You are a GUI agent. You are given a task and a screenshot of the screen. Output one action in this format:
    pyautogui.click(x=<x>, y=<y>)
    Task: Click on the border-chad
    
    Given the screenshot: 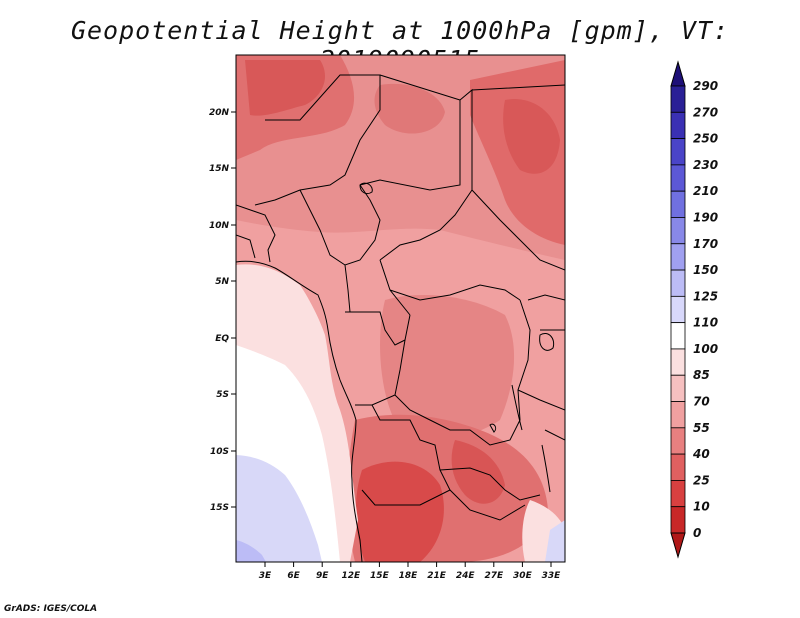 What is the action you would take?
    pyautogui.click(x=426, y=174)
    